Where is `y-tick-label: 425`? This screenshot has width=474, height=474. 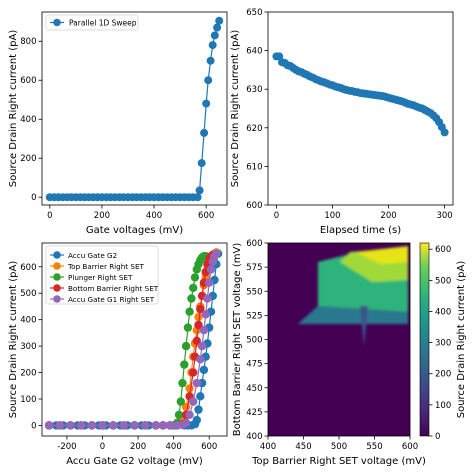 y-tick-label: 425 is located at coordinates (254, 413).